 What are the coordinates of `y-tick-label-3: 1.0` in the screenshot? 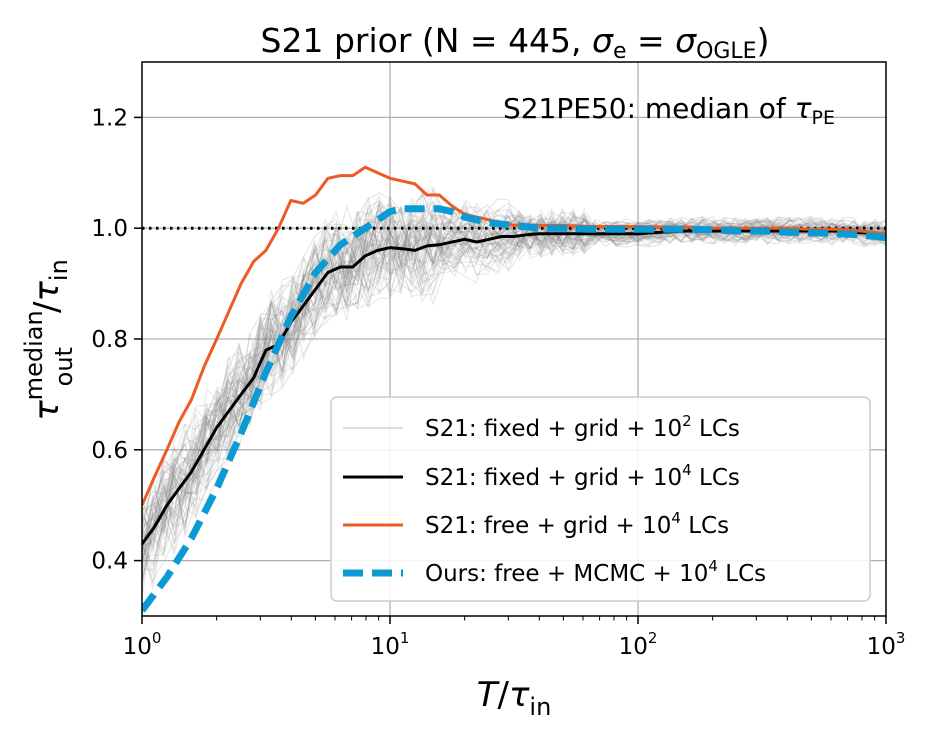 It's located at (109, 229).